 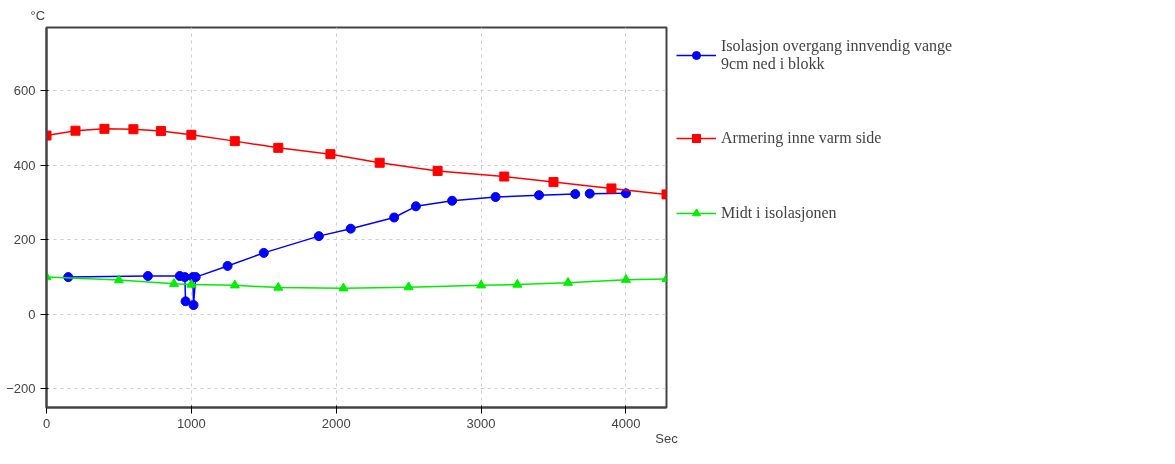 I want to click on x-tick-label: 2000, so click(x=336, y=423).